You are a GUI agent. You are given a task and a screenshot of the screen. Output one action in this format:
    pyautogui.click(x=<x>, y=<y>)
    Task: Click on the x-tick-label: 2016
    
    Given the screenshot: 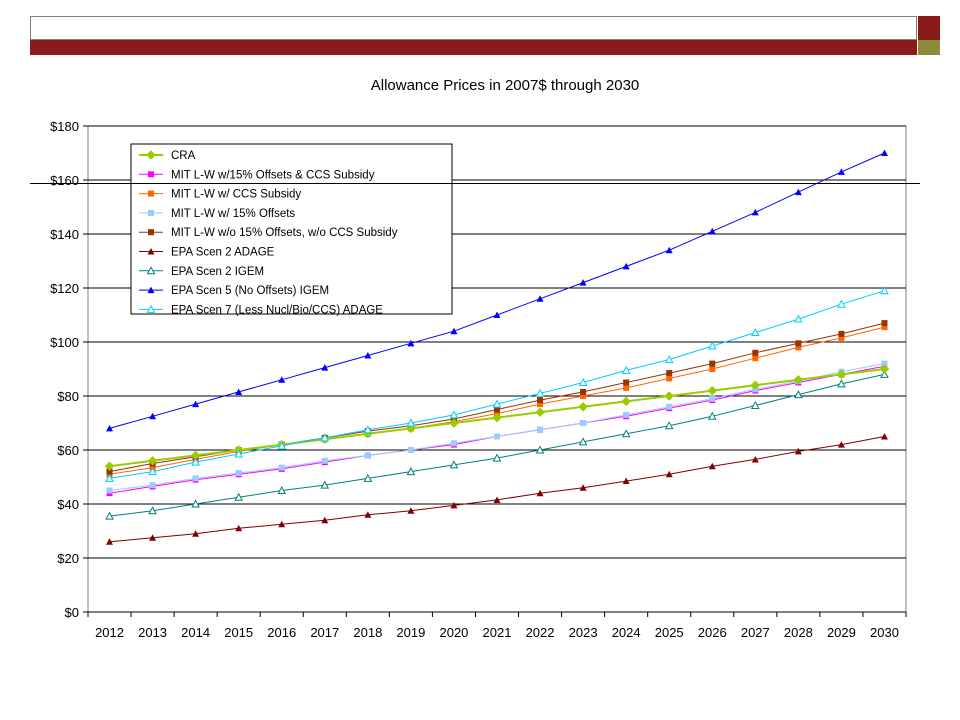 What is the action you would take?
    pyautogui.click(x=281, y=632)
    